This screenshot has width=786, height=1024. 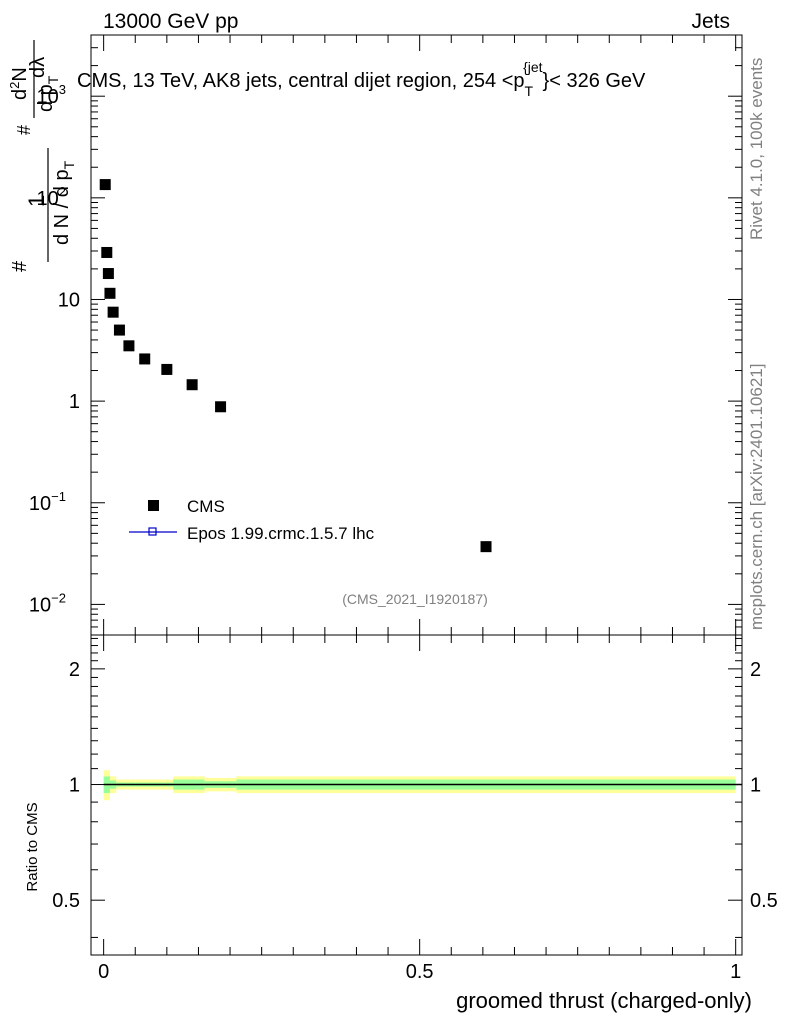 What do you see at coordinates (281, 533) in the screenshot?
I see `legend-epos-label: Epos 1.99.crmc.1.5.7 lhc` at bounding box center [281, 533].